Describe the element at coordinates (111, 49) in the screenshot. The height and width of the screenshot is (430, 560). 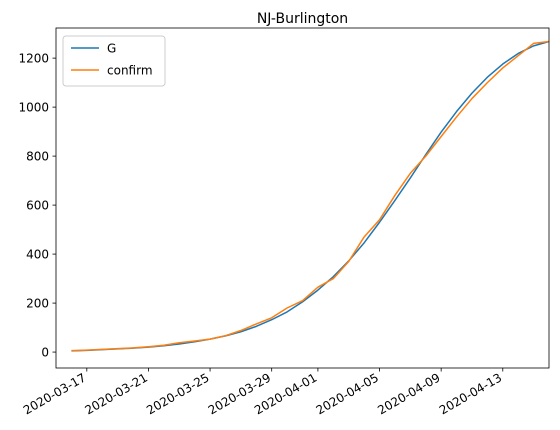
I see `legend-label-G: G` at that location.